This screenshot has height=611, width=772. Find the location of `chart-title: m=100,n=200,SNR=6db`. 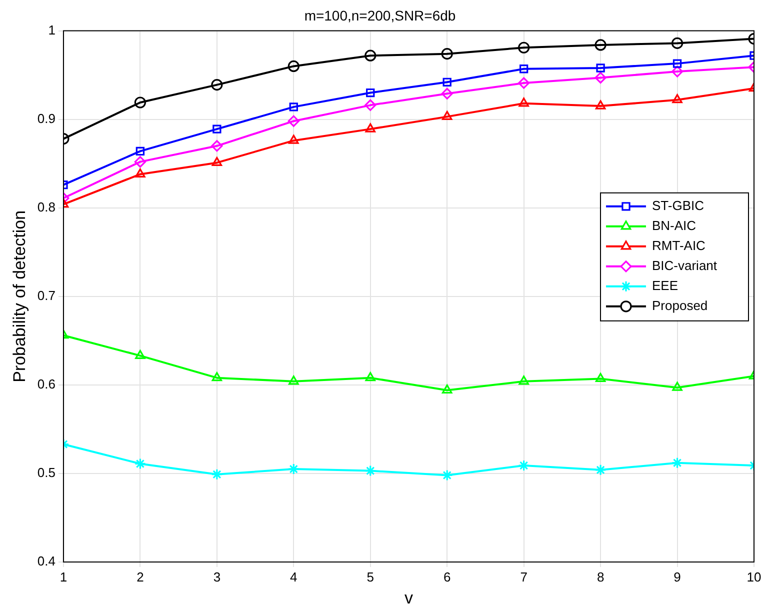

chart-title: m=100,n=200,SNR=6db is located at coordinates (380, 15).